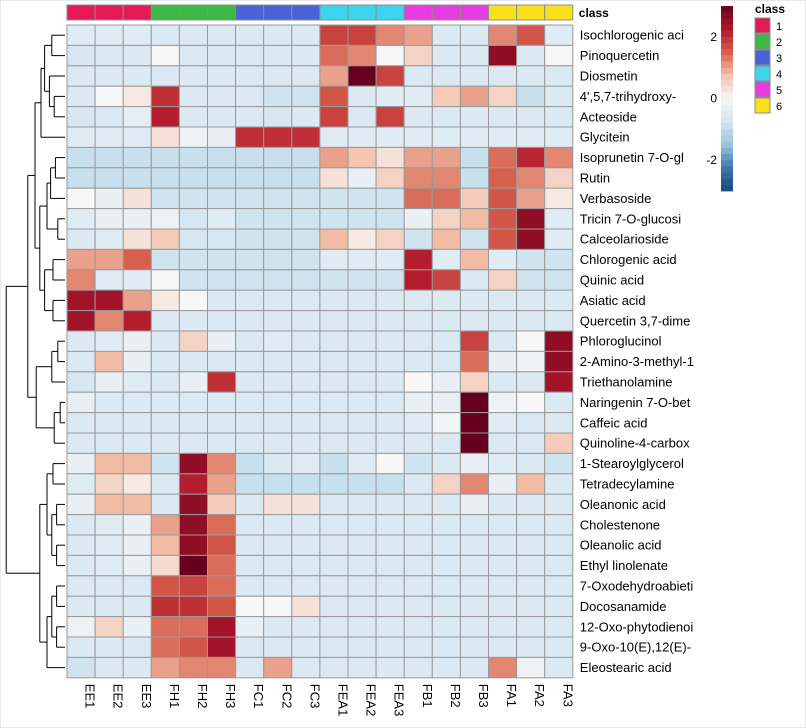  Describe the element at coordinates (35, 351) in the screenshot. I see `row-dendrogram` at that location.